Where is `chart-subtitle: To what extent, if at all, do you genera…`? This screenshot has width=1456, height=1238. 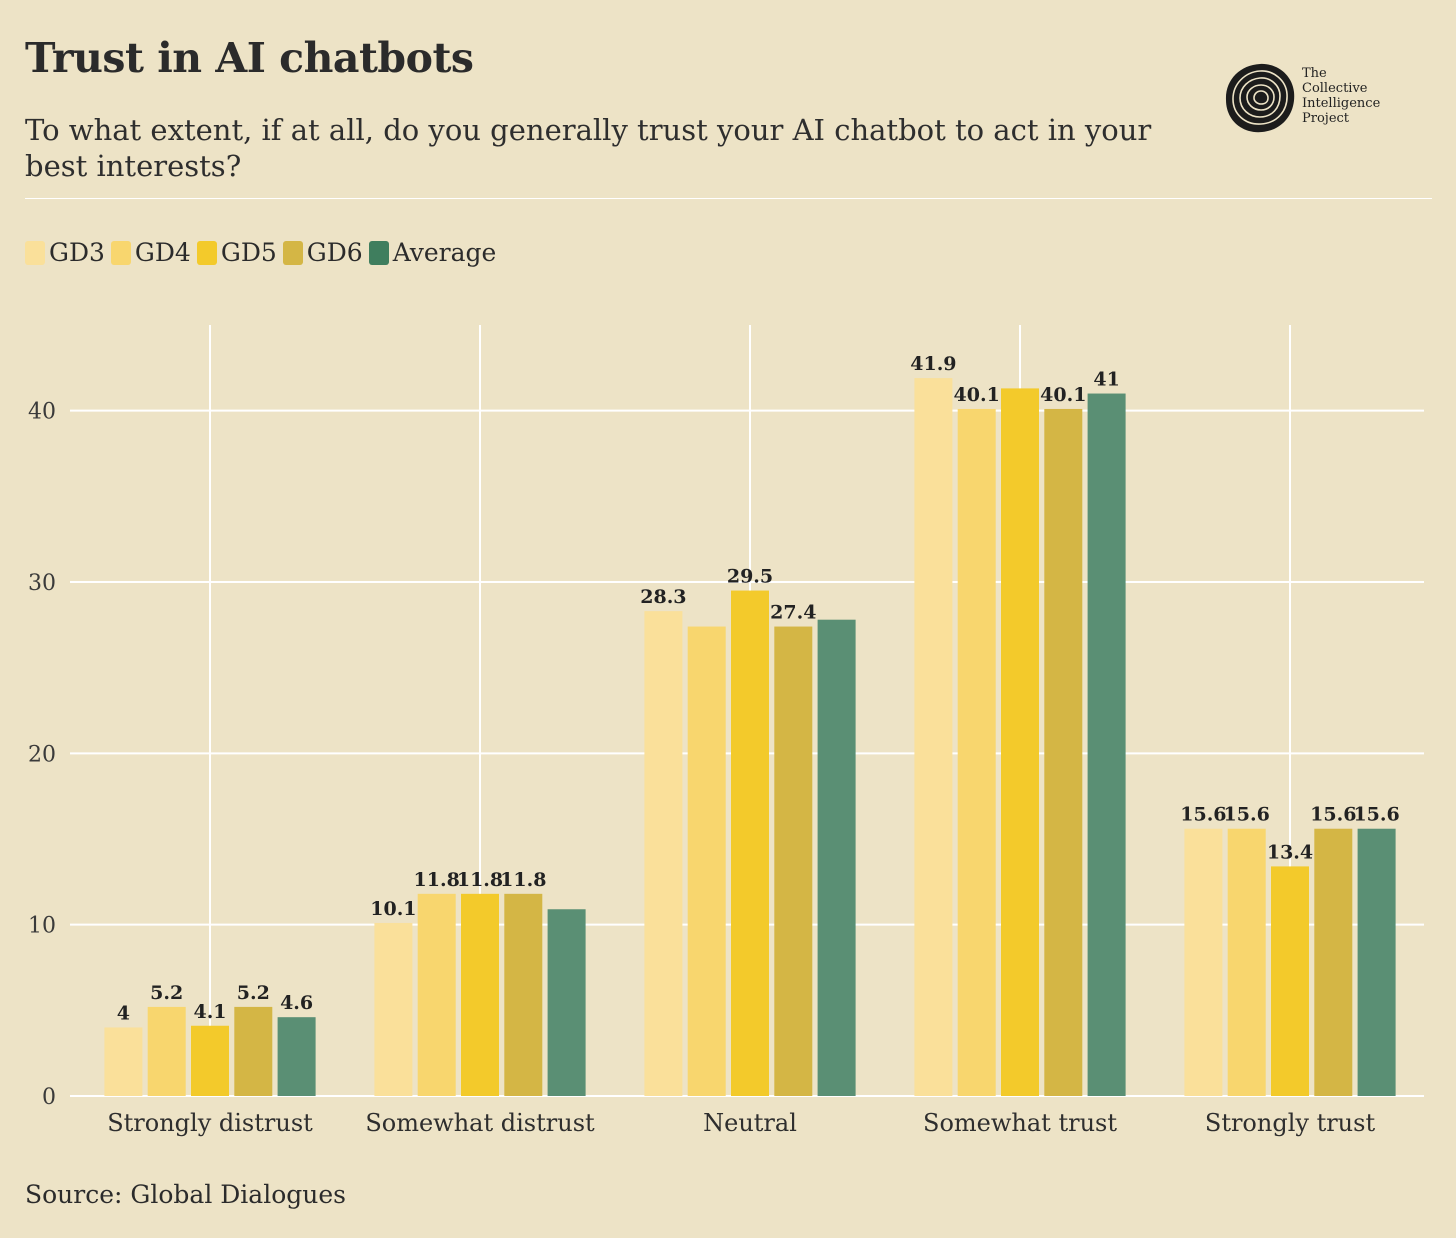 chart-subtitle: To what extent, if at all, do you genera… is located at coordinates (588, 148).